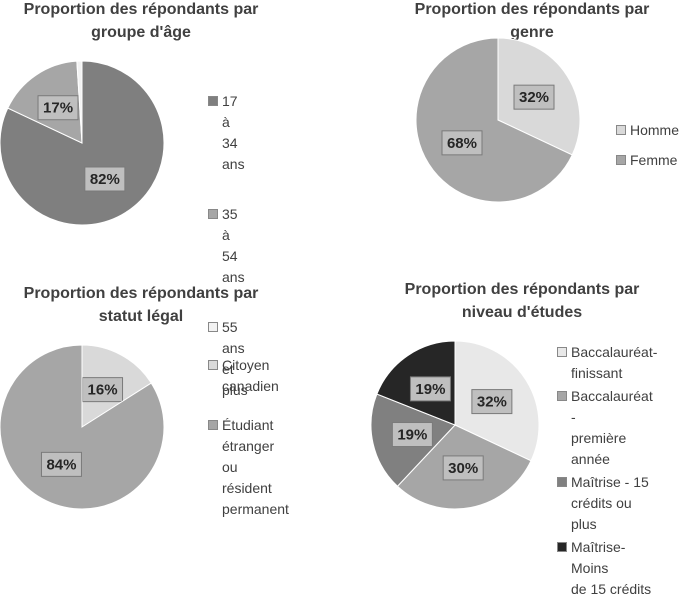 The width and height of the screenshot is (686, 600). I want to click on data-label: 16%, so click(103, 390).